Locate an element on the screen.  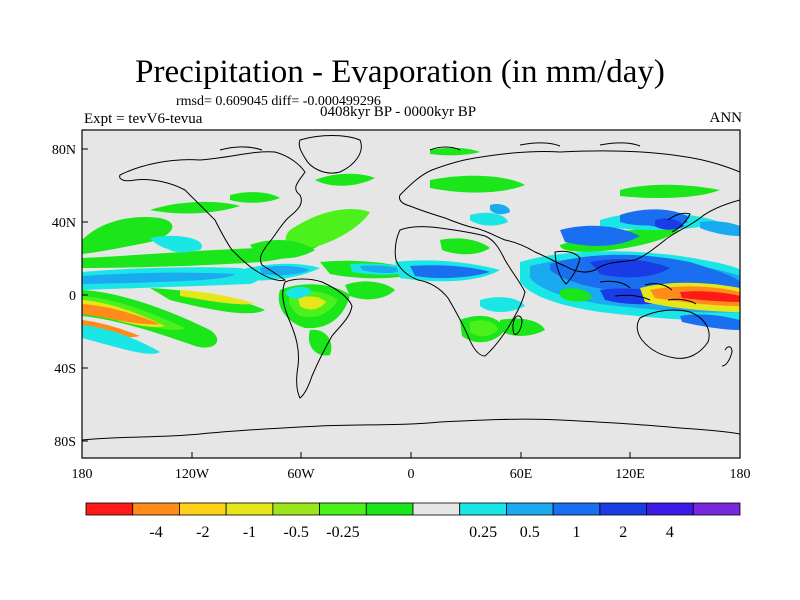
coastline-new-zealand is located at coordinates (727, 356).